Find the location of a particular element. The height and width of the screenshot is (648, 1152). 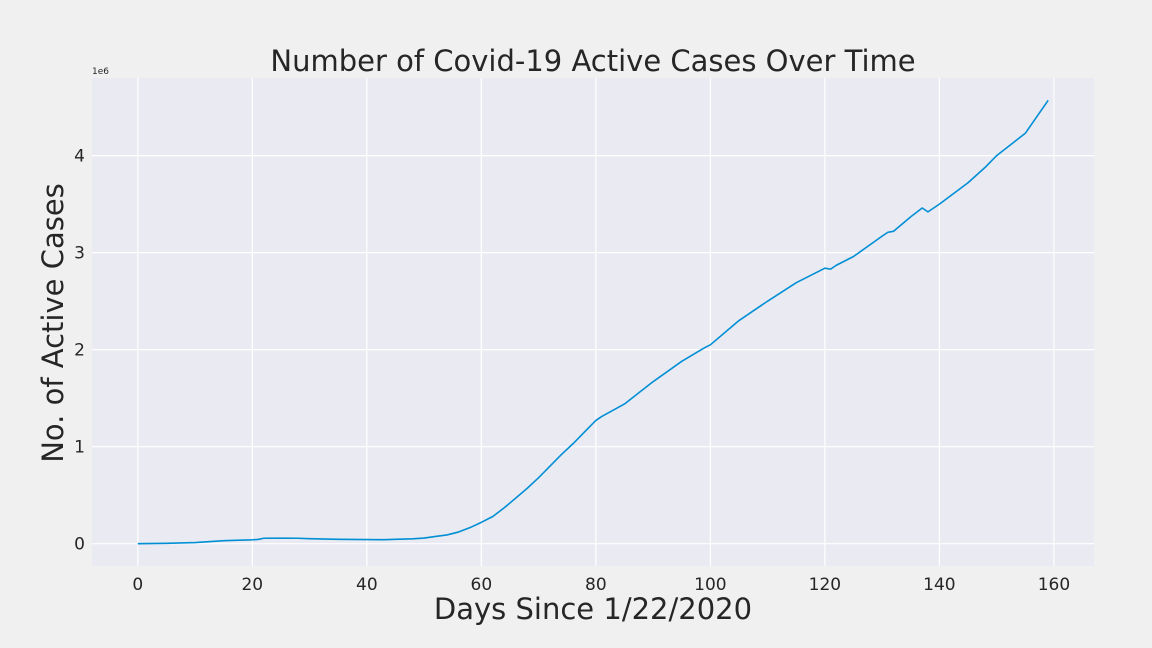

x-tick-label: 80 is located at coordinates (596, 585).